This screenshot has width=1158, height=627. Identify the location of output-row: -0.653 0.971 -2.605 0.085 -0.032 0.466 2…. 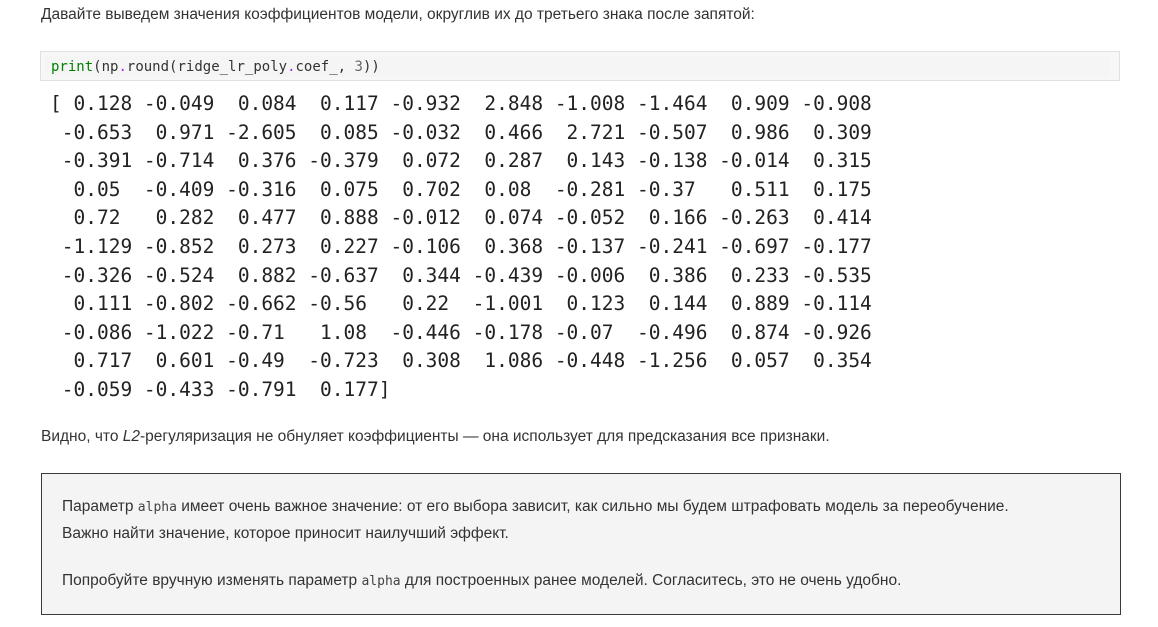
(461, 132).